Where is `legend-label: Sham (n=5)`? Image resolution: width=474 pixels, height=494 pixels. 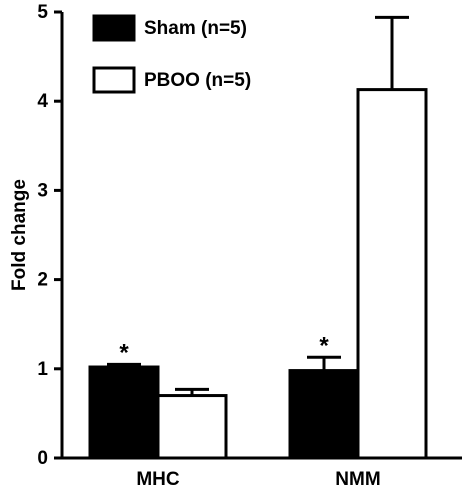 legend-label: Sham (n=5) is located at coordinates (195, 28).